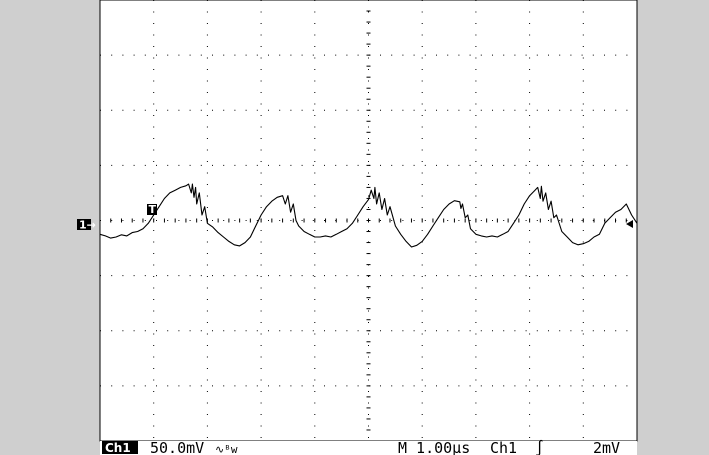 This screenshot has width=709, height=455. What do you see at coordinates (226, 449) in the screenshot?
I see `coupling-symbol: ∿ᴮw` at bounding box center [226, 449].